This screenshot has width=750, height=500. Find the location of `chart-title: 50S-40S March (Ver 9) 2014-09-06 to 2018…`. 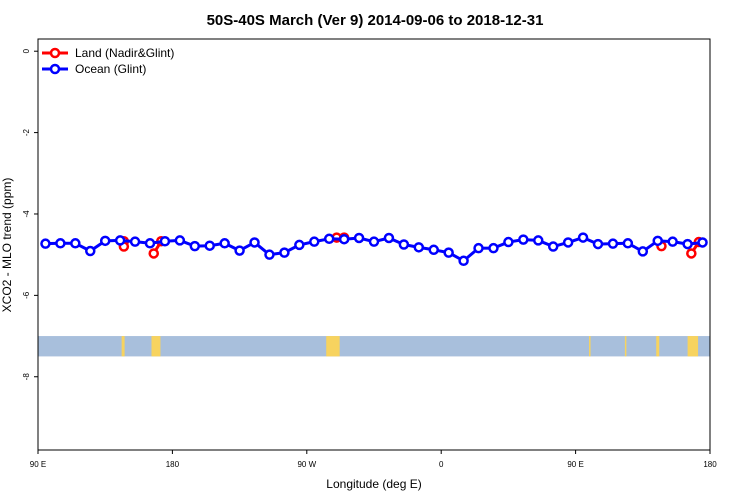

chart-title: 50S-40S March (Ver 9) 2014-09-06 to 2018… is located at coordinates (375, 20).